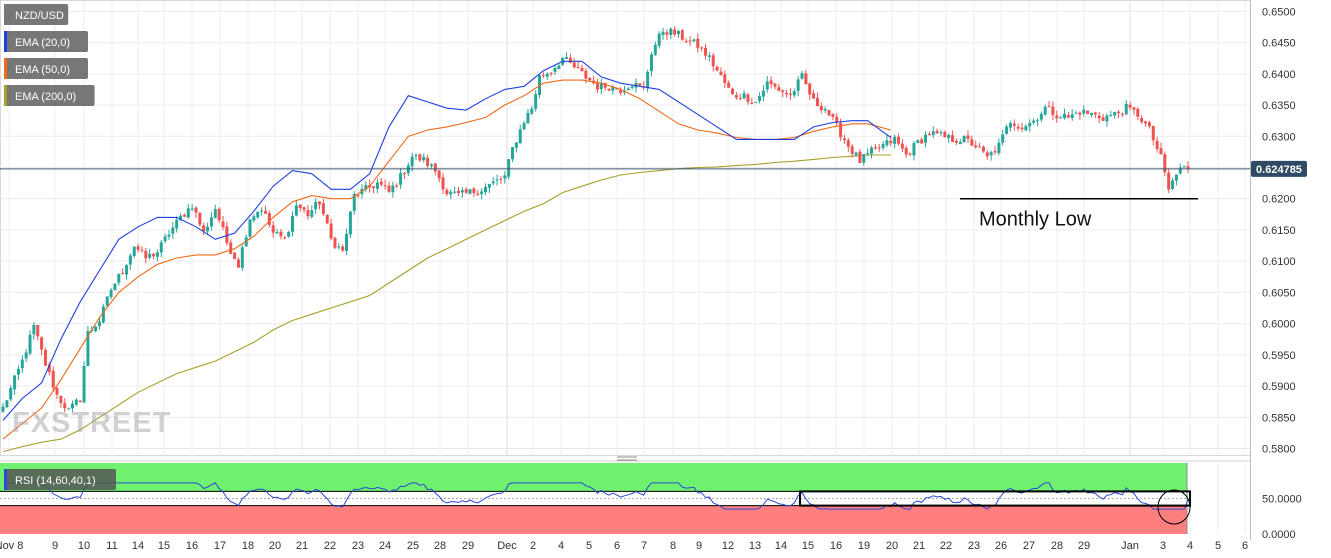 This screenshot has width=1331, height=558. Describe the element at coordinates (728, 546) in the screenshot. I see `time-tick-label: 12` at that location.